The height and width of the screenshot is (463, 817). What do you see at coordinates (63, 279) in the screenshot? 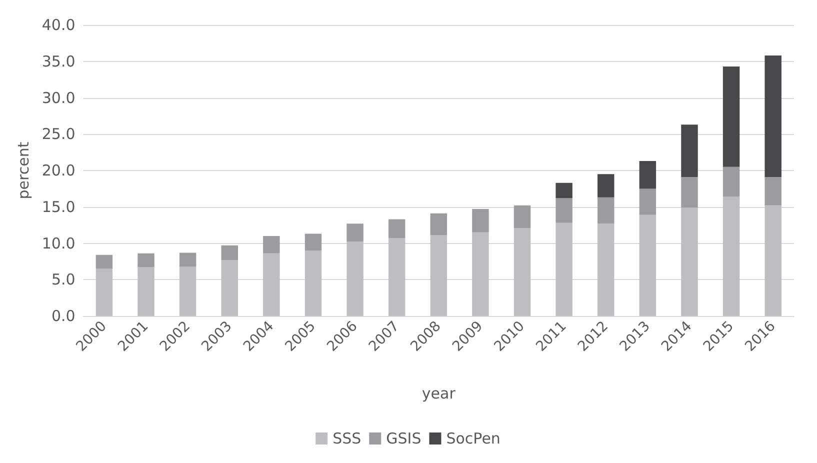
I see `y-tick-label: 5.0` at bounding box center [63, 279].